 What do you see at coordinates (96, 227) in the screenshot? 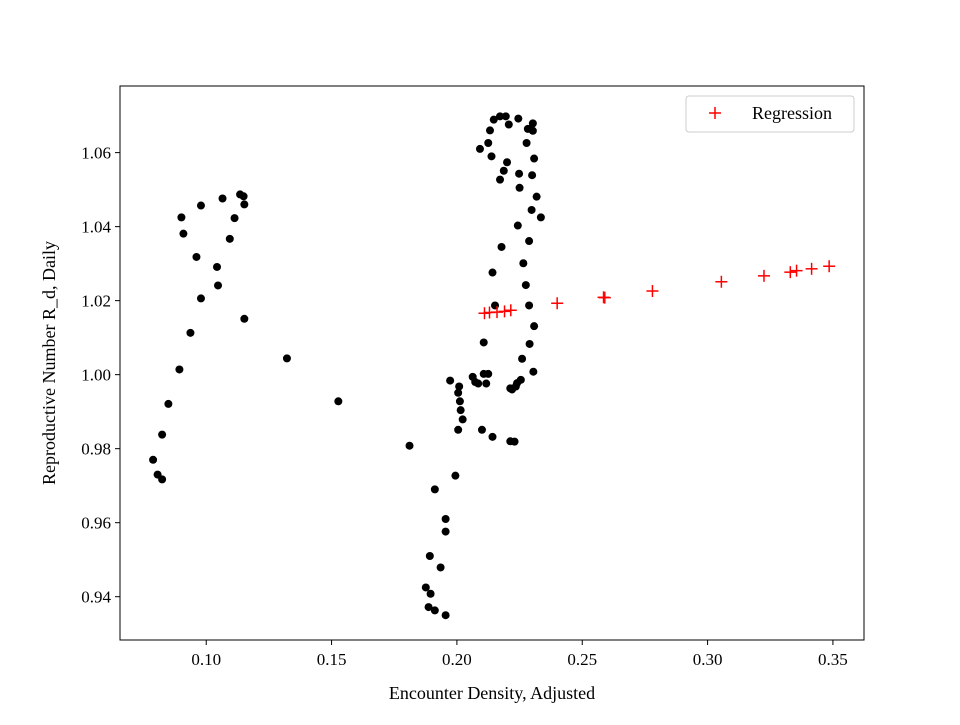
I see `y-tick-label: 1.04` at bounding box center [96, 227].